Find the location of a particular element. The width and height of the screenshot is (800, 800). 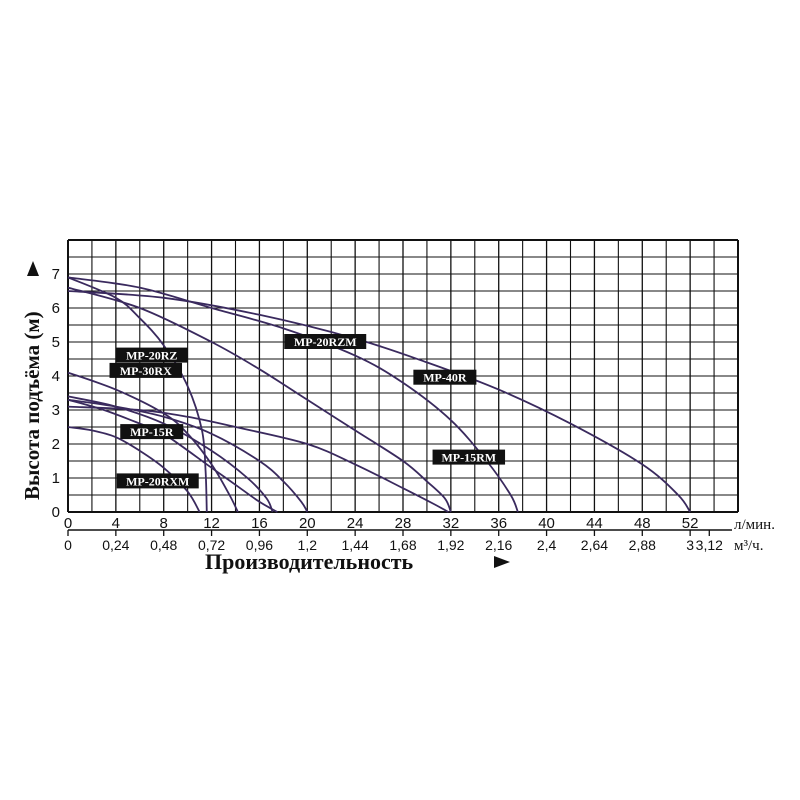

x-tick-label: 4 is located at coordinates (116, 523).